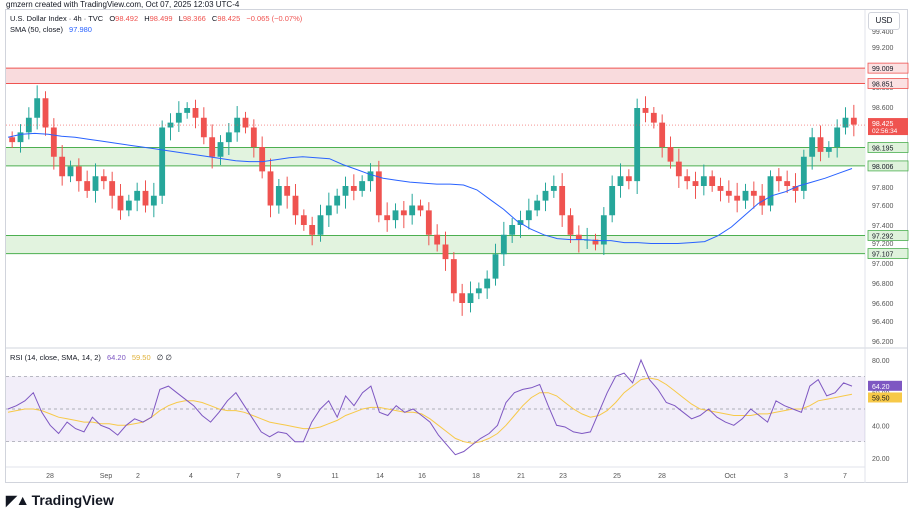 This screenshot has height=513, width=912. What do you see at coordinates (883, 322) in the screenshot?
I see `price-axis-tick: 96.400` at bounding box center [883, 322].